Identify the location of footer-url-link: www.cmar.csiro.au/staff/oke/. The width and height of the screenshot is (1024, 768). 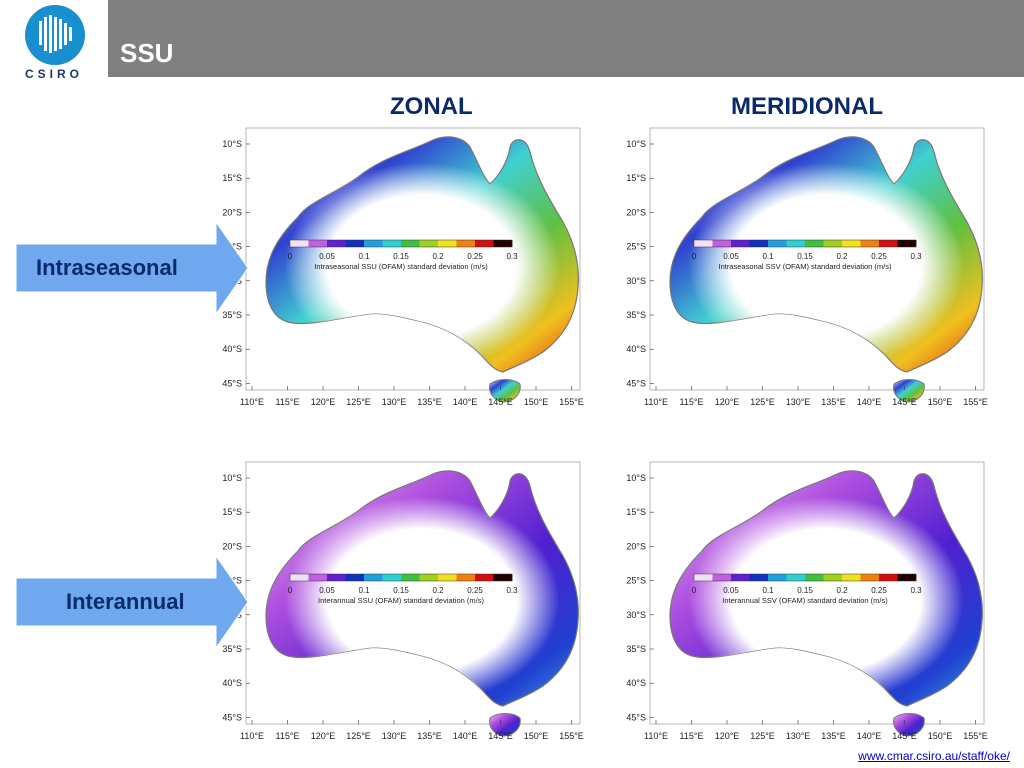
(934, 756).